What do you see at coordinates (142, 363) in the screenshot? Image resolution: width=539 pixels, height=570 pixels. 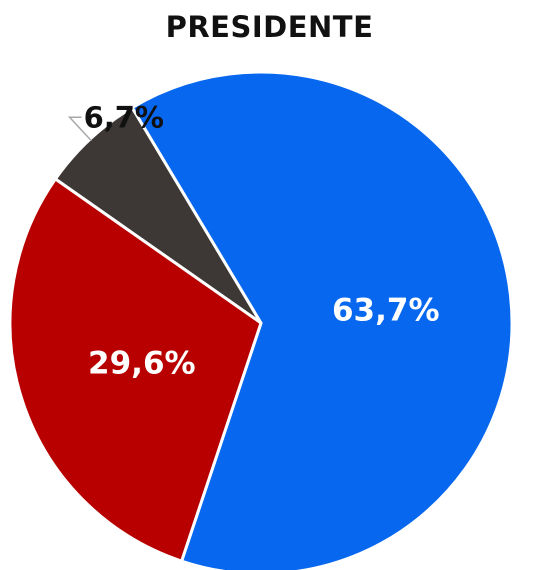 I see `slice-label-29-6: 29,6%` at bounding box center [142, 363].